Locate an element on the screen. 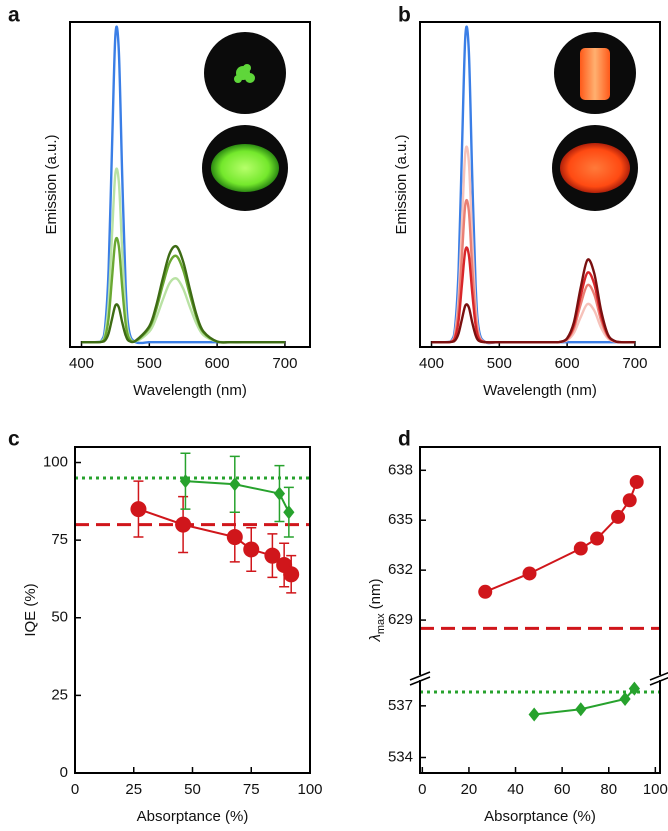 The height and width of the screenshot is (831, 668). red-bottle is located at coordinates (595, 74).